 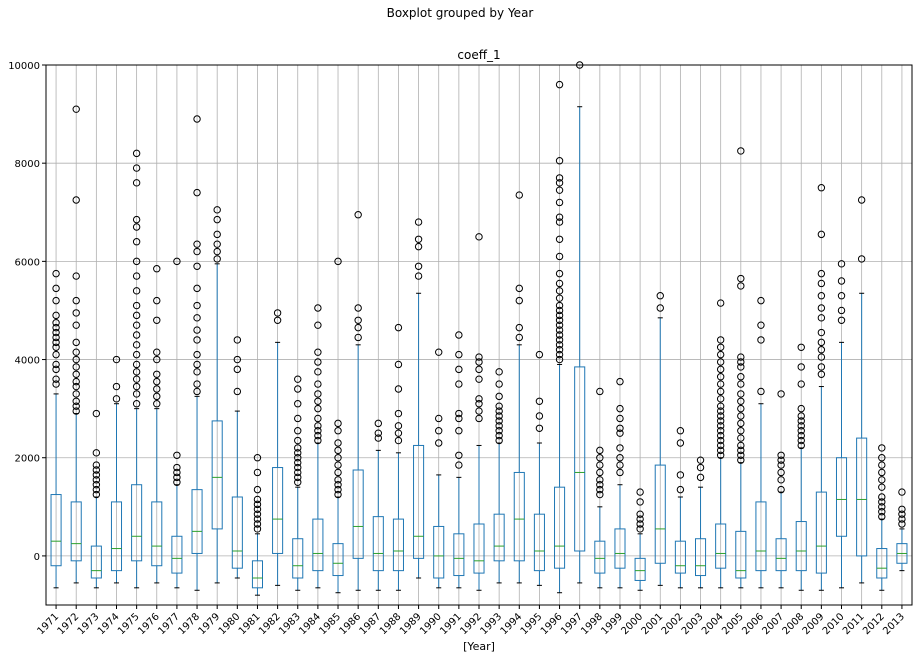 What do you see at coordinates (478, 55) in the screenshot?
I see `axes-title: coeff_1` at bounding box center [478, 55].